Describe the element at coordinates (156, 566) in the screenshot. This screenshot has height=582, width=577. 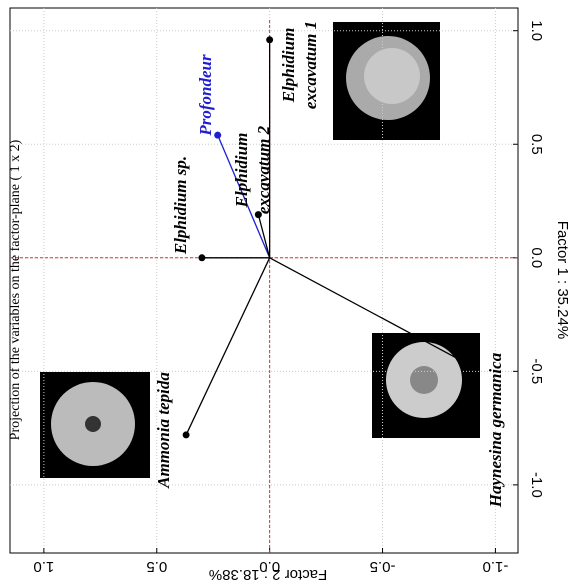
I see `x-tick-label: 0.5` at that location.